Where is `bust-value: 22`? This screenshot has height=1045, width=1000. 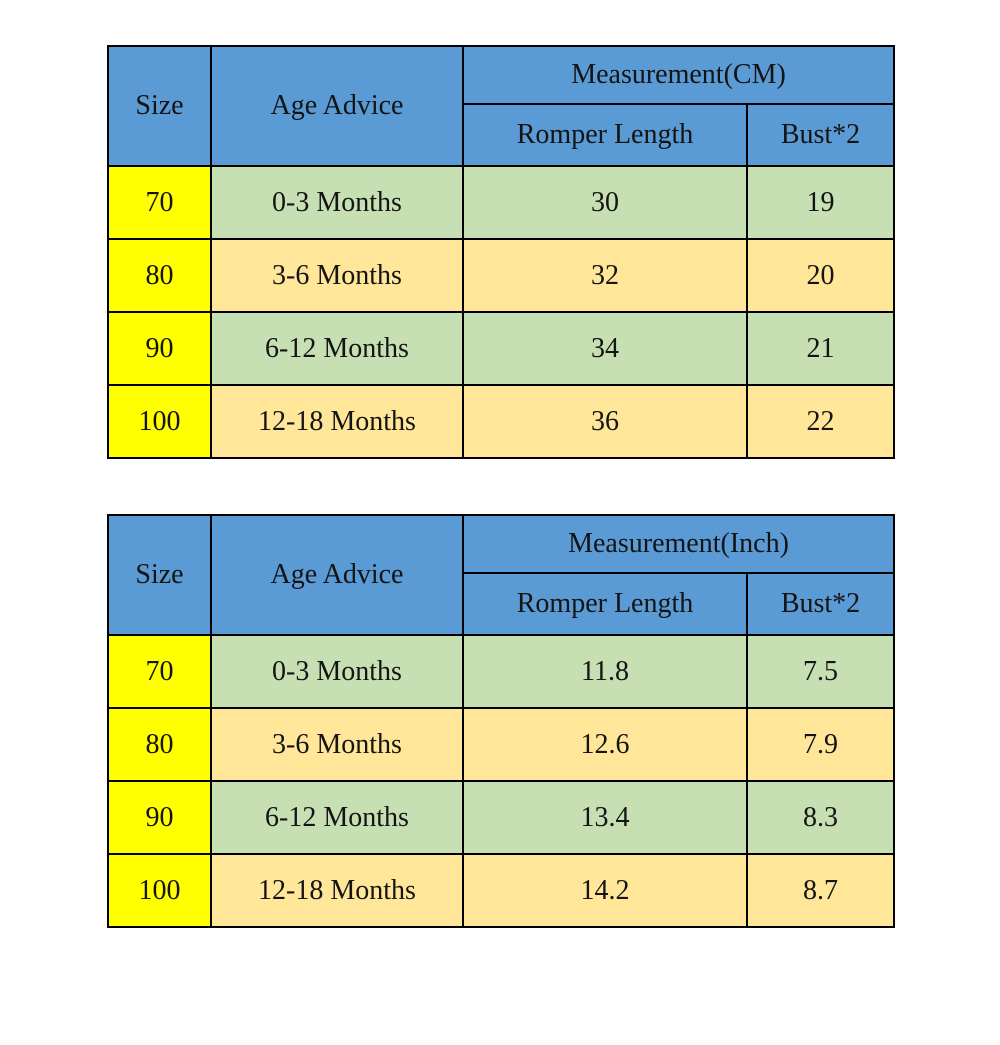
bust-value: 22 is located at coordinates (820, 421).